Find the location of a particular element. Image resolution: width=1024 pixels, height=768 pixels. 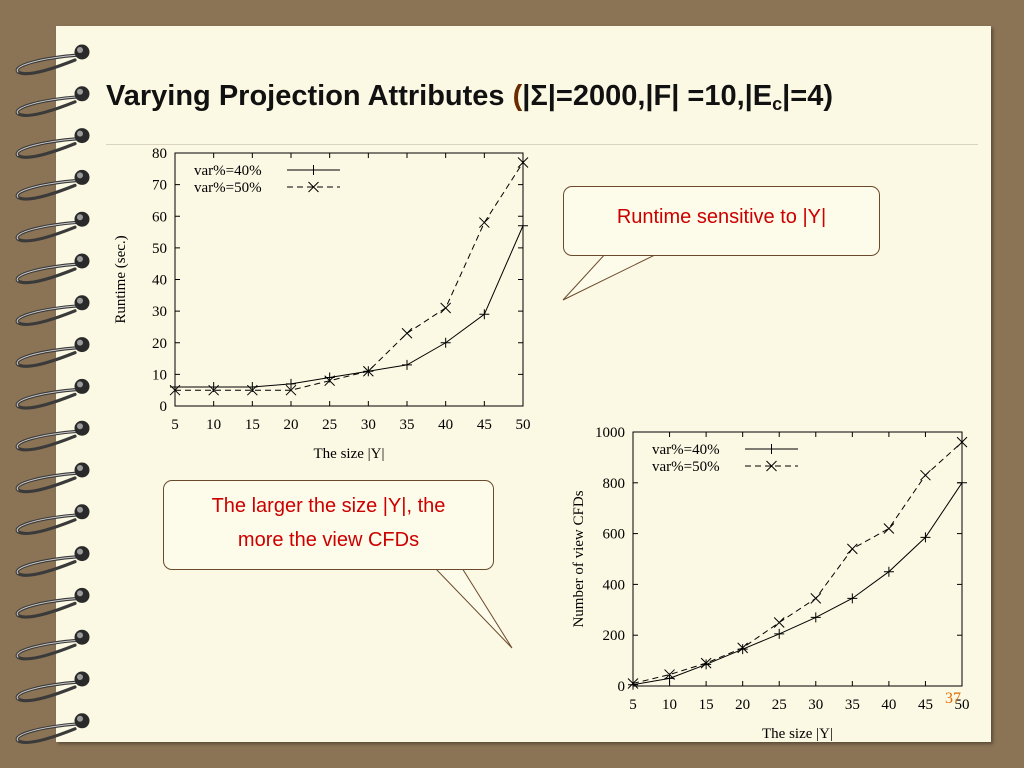

y-tick-label: 800 is located at coordinates (614, 484).